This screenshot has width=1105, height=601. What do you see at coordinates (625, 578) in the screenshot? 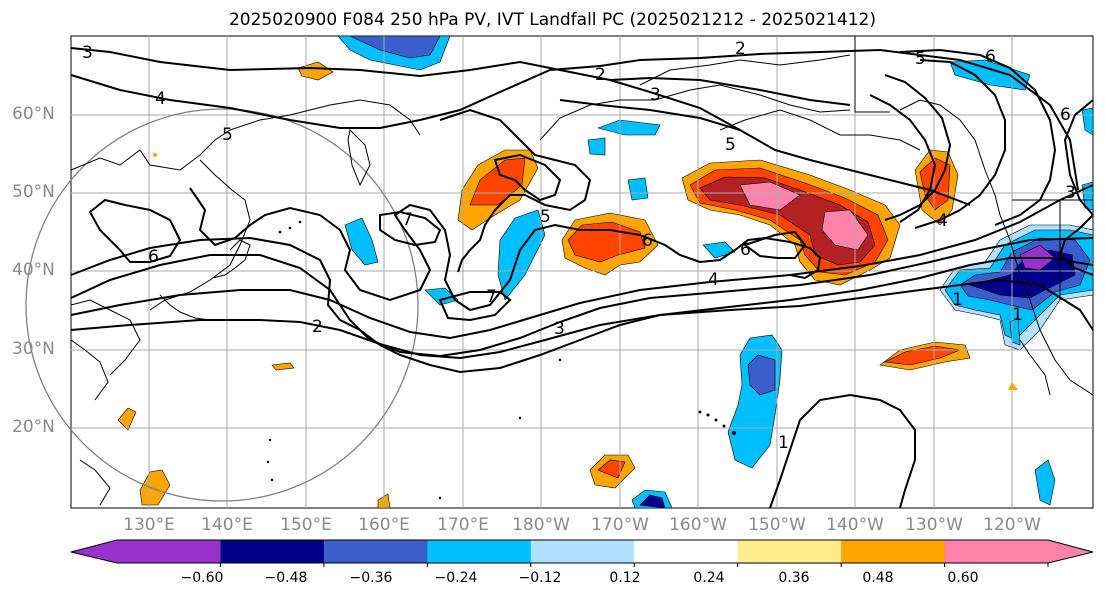
I see `colorbar-tick-label: 0.12` at bounding box center [625, 578].